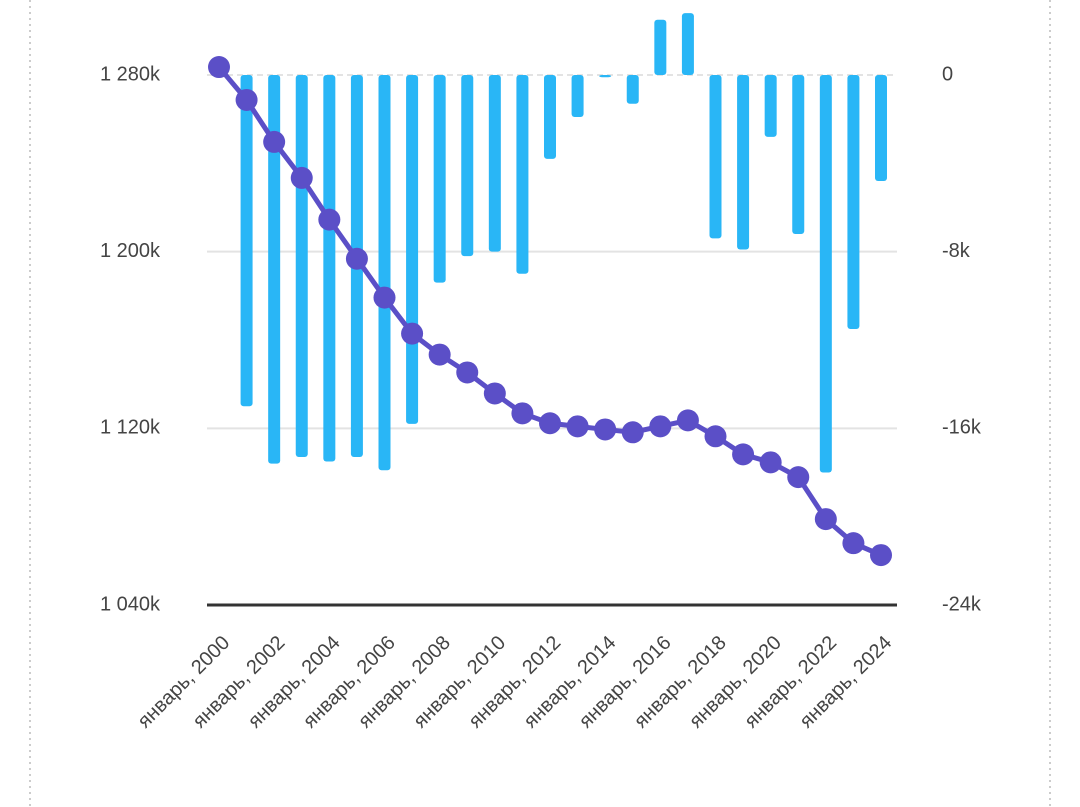  I want to click on y2-tick-label: -16k, so click(962, 428).